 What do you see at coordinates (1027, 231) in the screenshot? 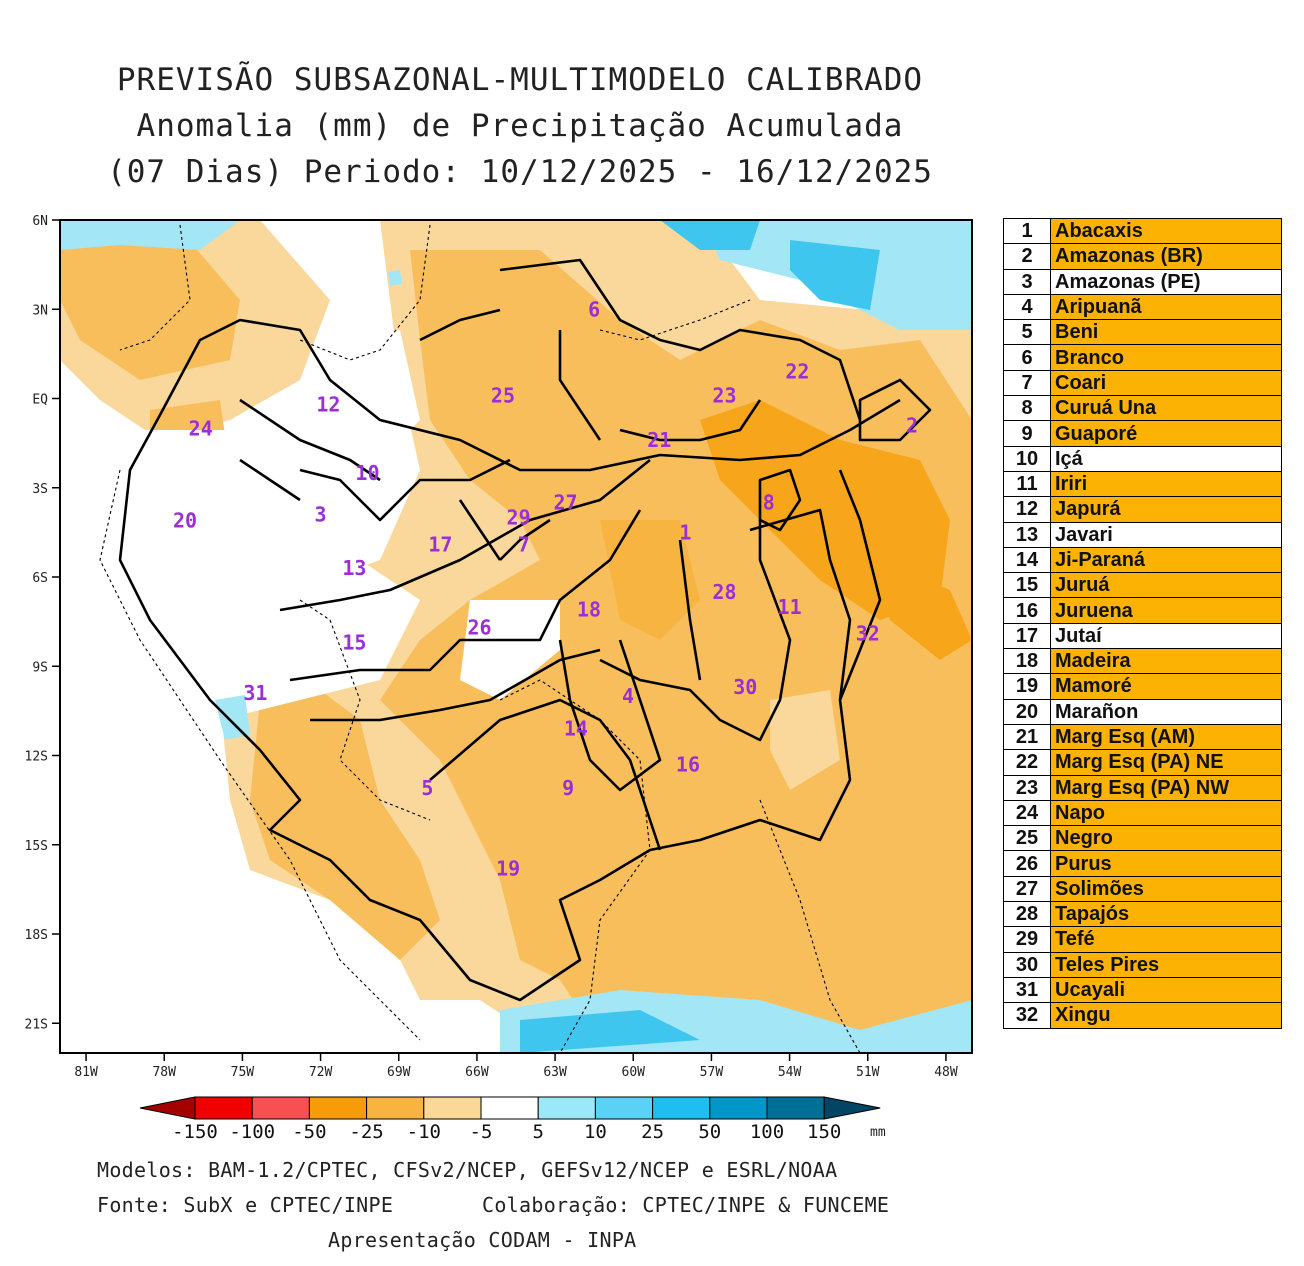
I see `legend-number: 1` at bounding box center [1027, 231].